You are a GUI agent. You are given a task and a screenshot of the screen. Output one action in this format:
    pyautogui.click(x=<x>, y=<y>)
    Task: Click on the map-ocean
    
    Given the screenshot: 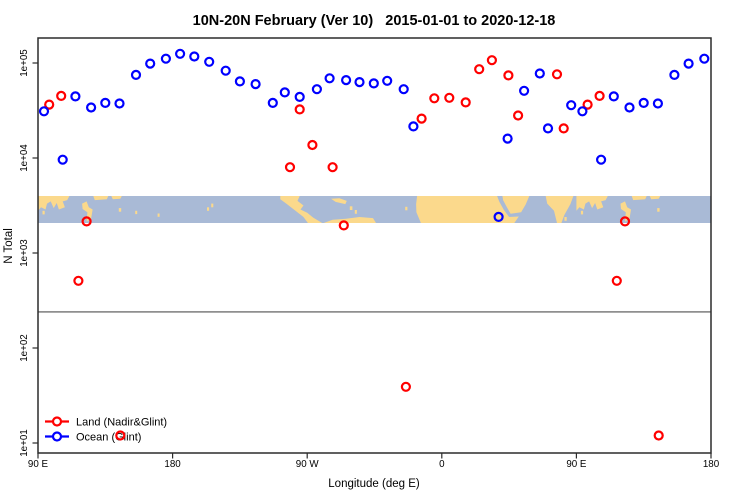 What is the action you would take?
    pyautogui.click(x=374, y=209)
    